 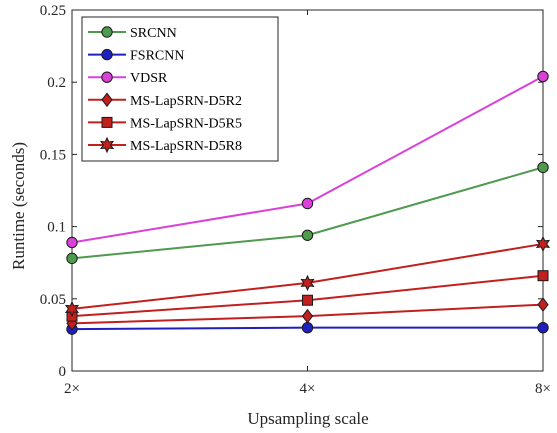 What do you see at coordinates (53, 11) in the screenshot?
I see `y-tick-label: 0.25` at bounding box center [53, 11].